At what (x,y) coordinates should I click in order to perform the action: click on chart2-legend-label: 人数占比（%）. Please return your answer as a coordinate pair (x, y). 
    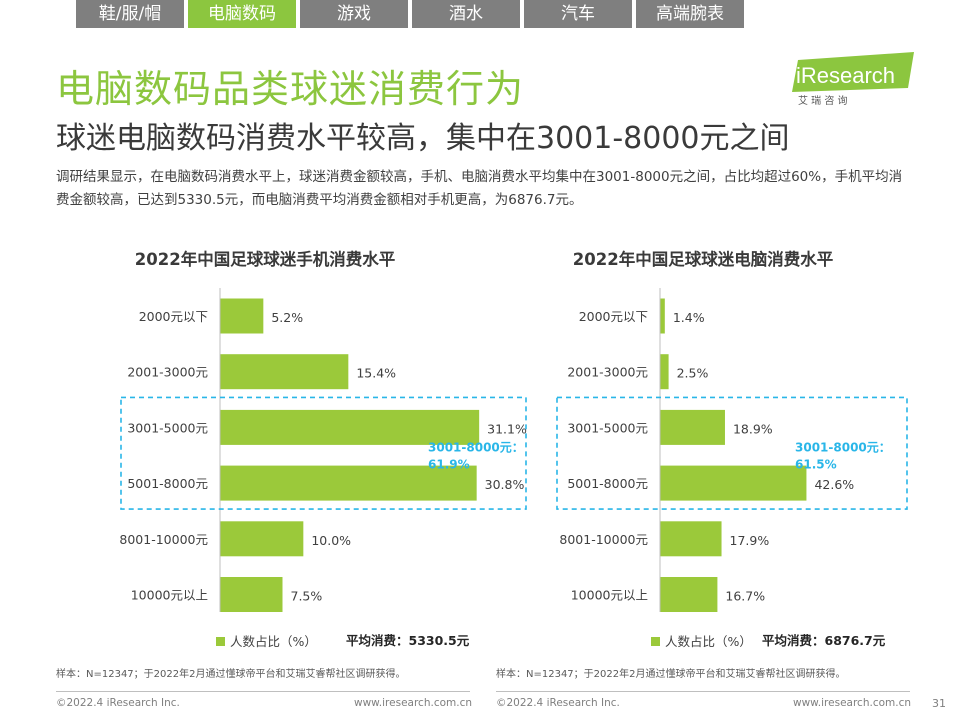
    Looking at the image, I should click on (708, 641).